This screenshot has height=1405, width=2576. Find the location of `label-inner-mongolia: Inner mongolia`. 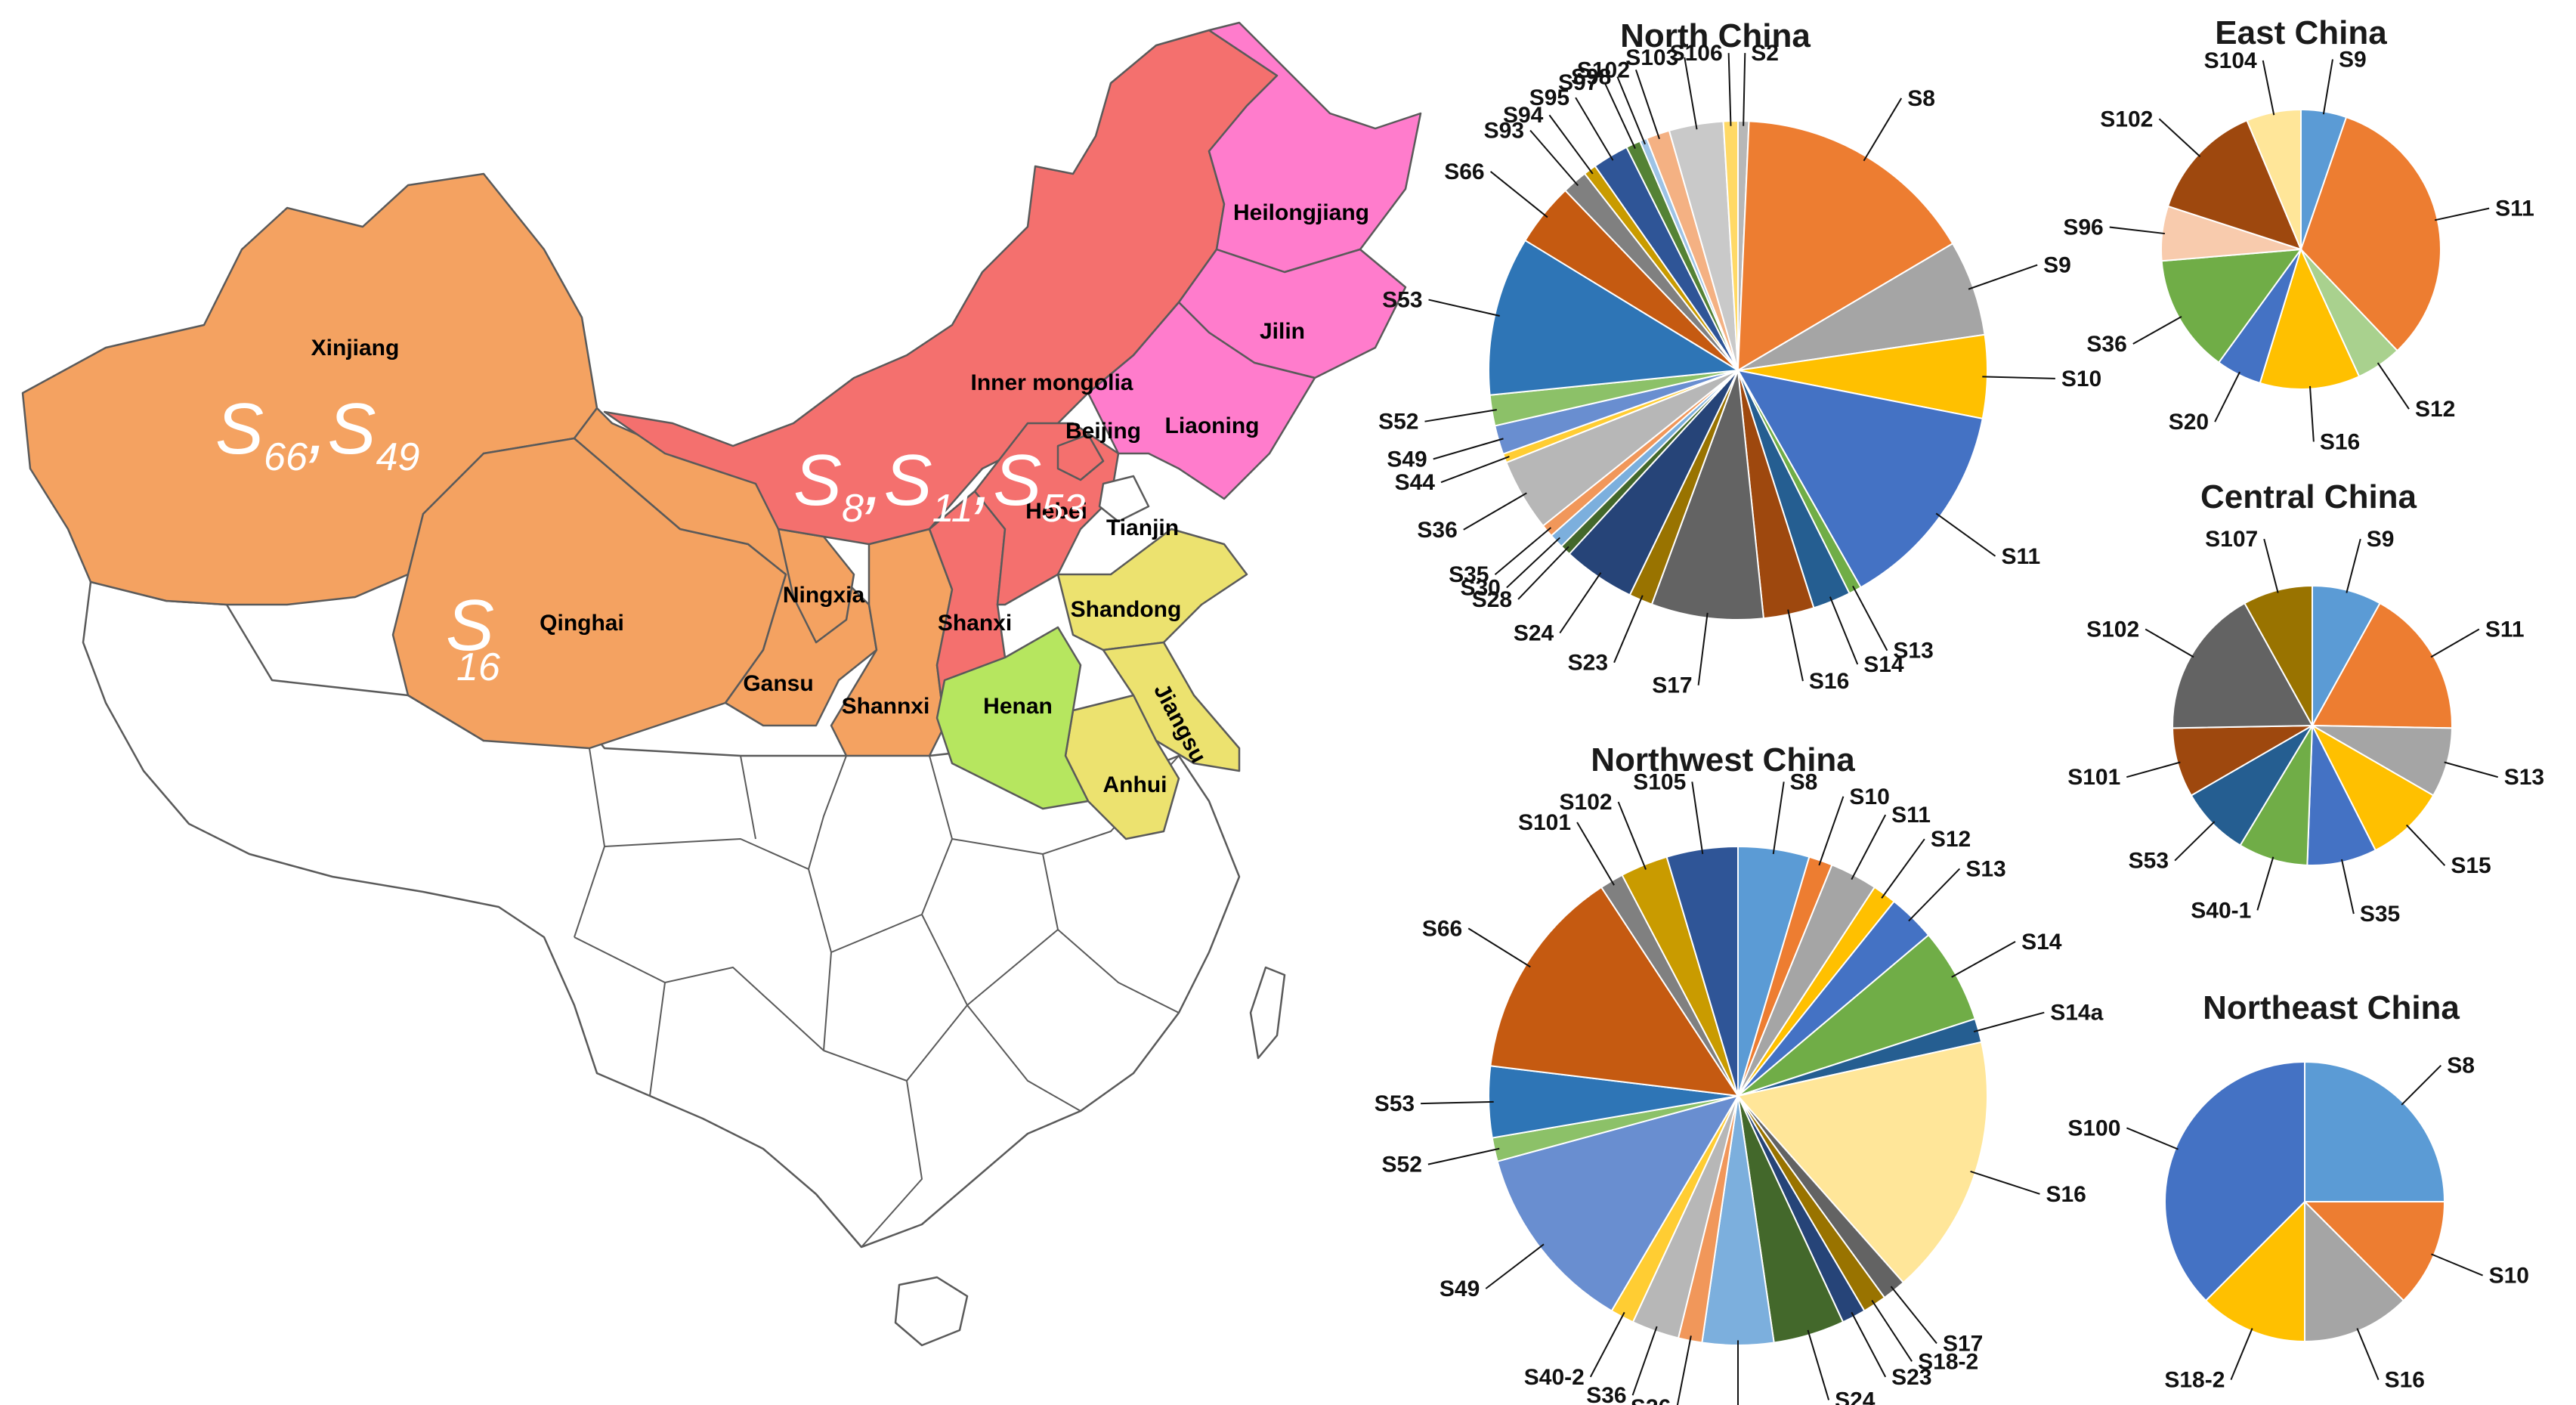

label-inner-mongolia: Inner mongolia is located at coordinates (1051, 382).